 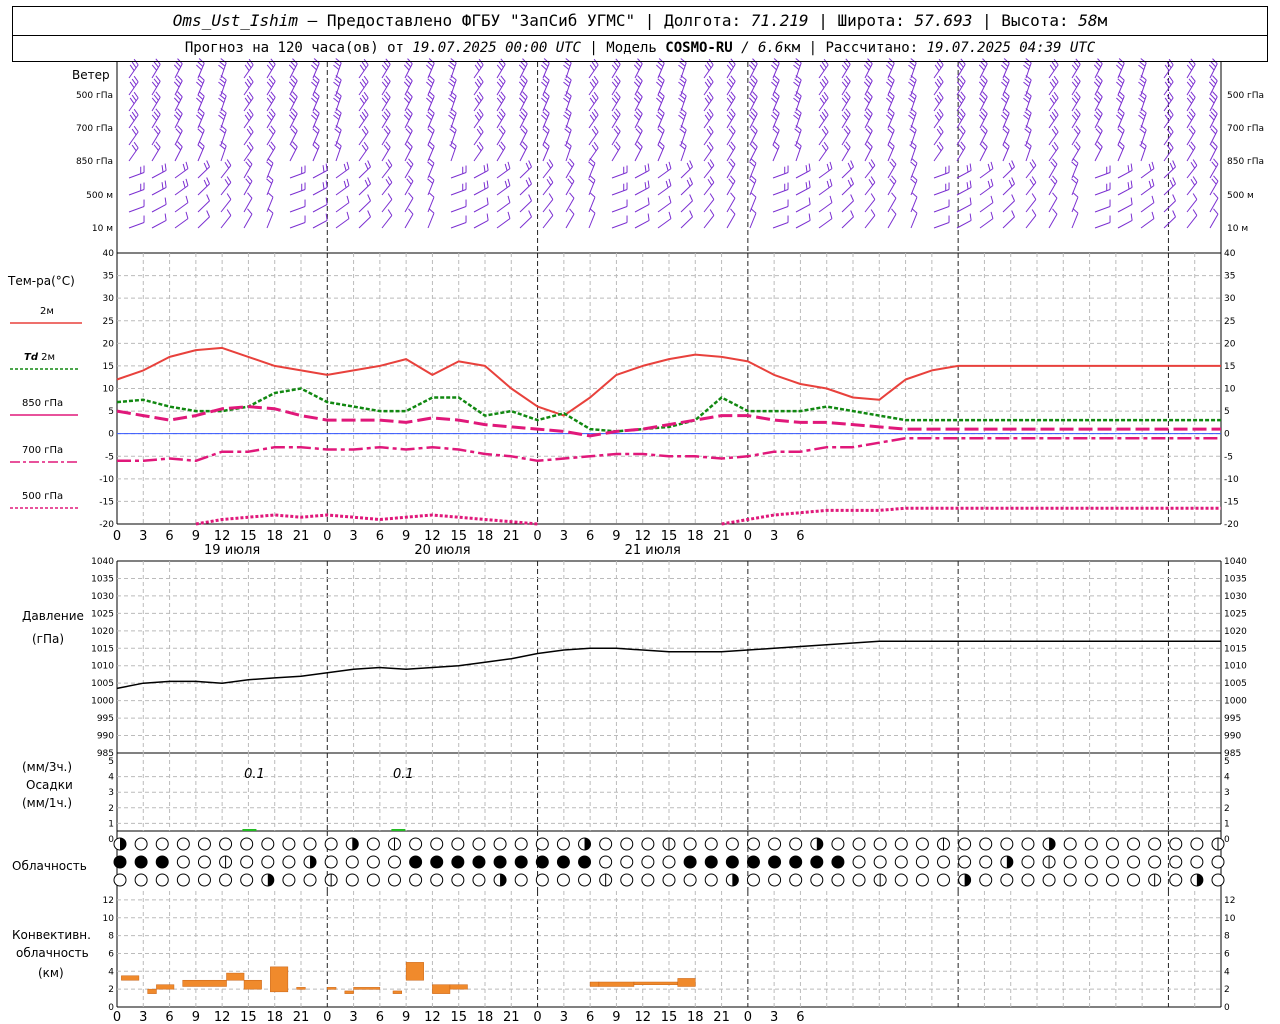 I want to click on t2m-legend-label: 2м, so click(x=47, y=311).